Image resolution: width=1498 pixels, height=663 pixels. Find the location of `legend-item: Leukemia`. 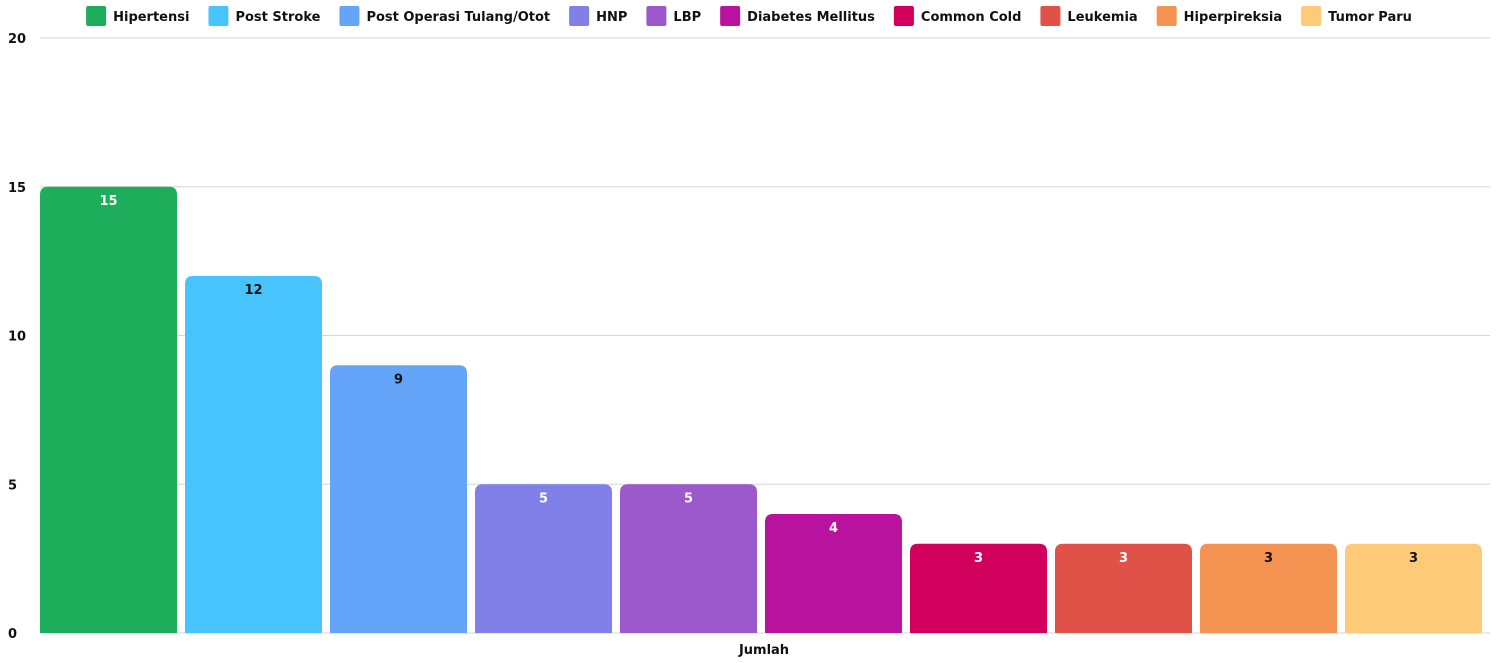

legend-item: Leukemia is located at coordinates (1089, 16).